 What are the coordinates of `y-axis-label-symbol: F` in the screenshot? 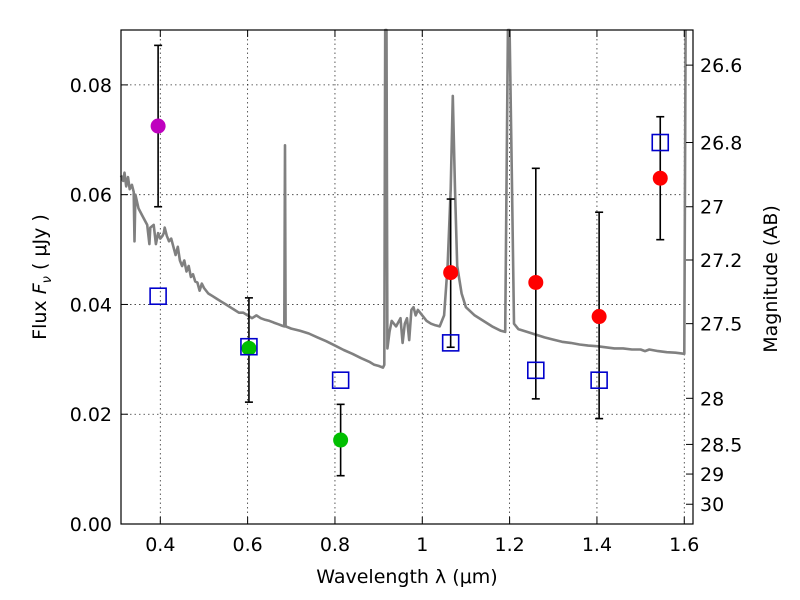 It's located at (40, 288).